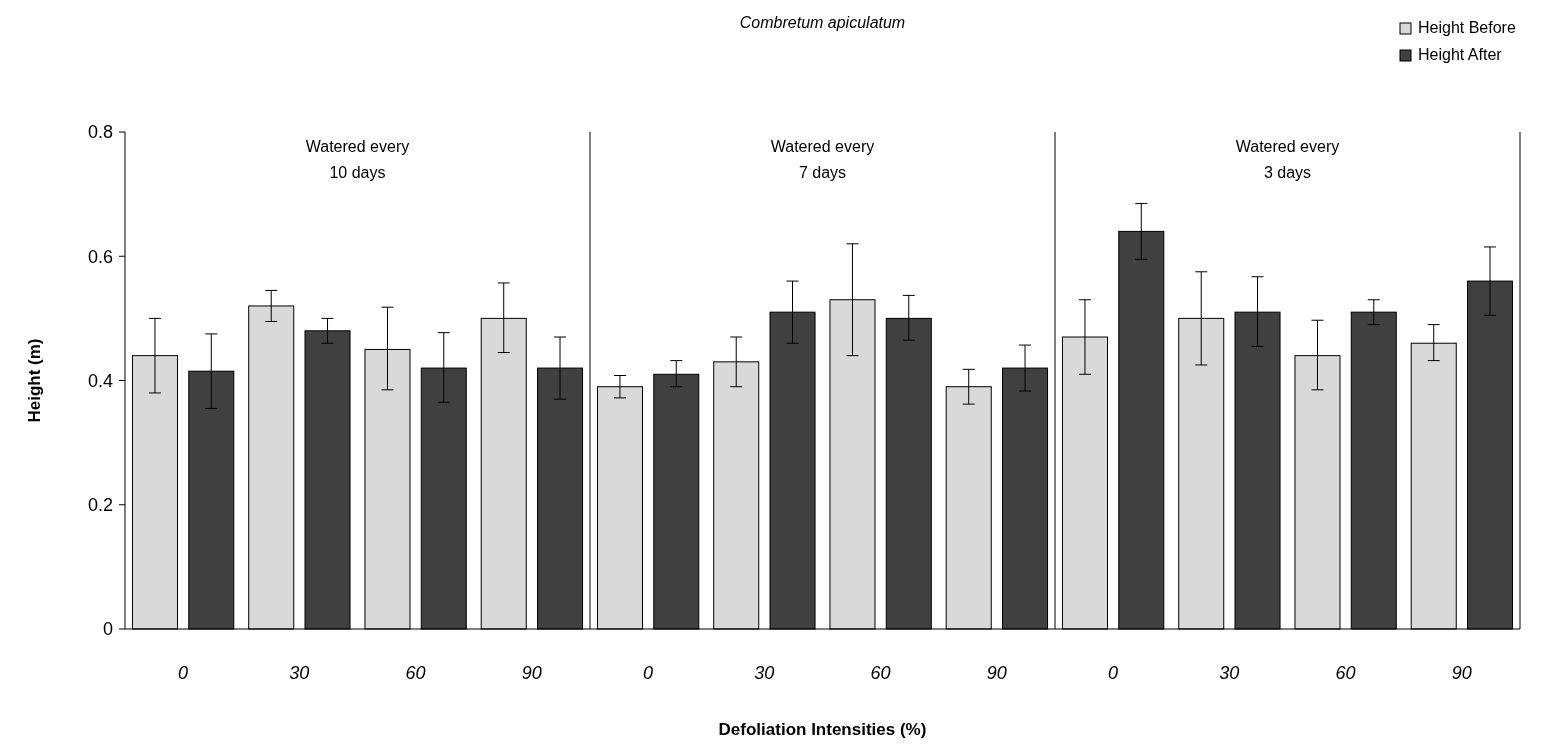 This screenshot has width=1556, height=747. Describe the element at coordinates (357, 159) in the screenshot. I see `annotation: Watered every 10 days` at that location.